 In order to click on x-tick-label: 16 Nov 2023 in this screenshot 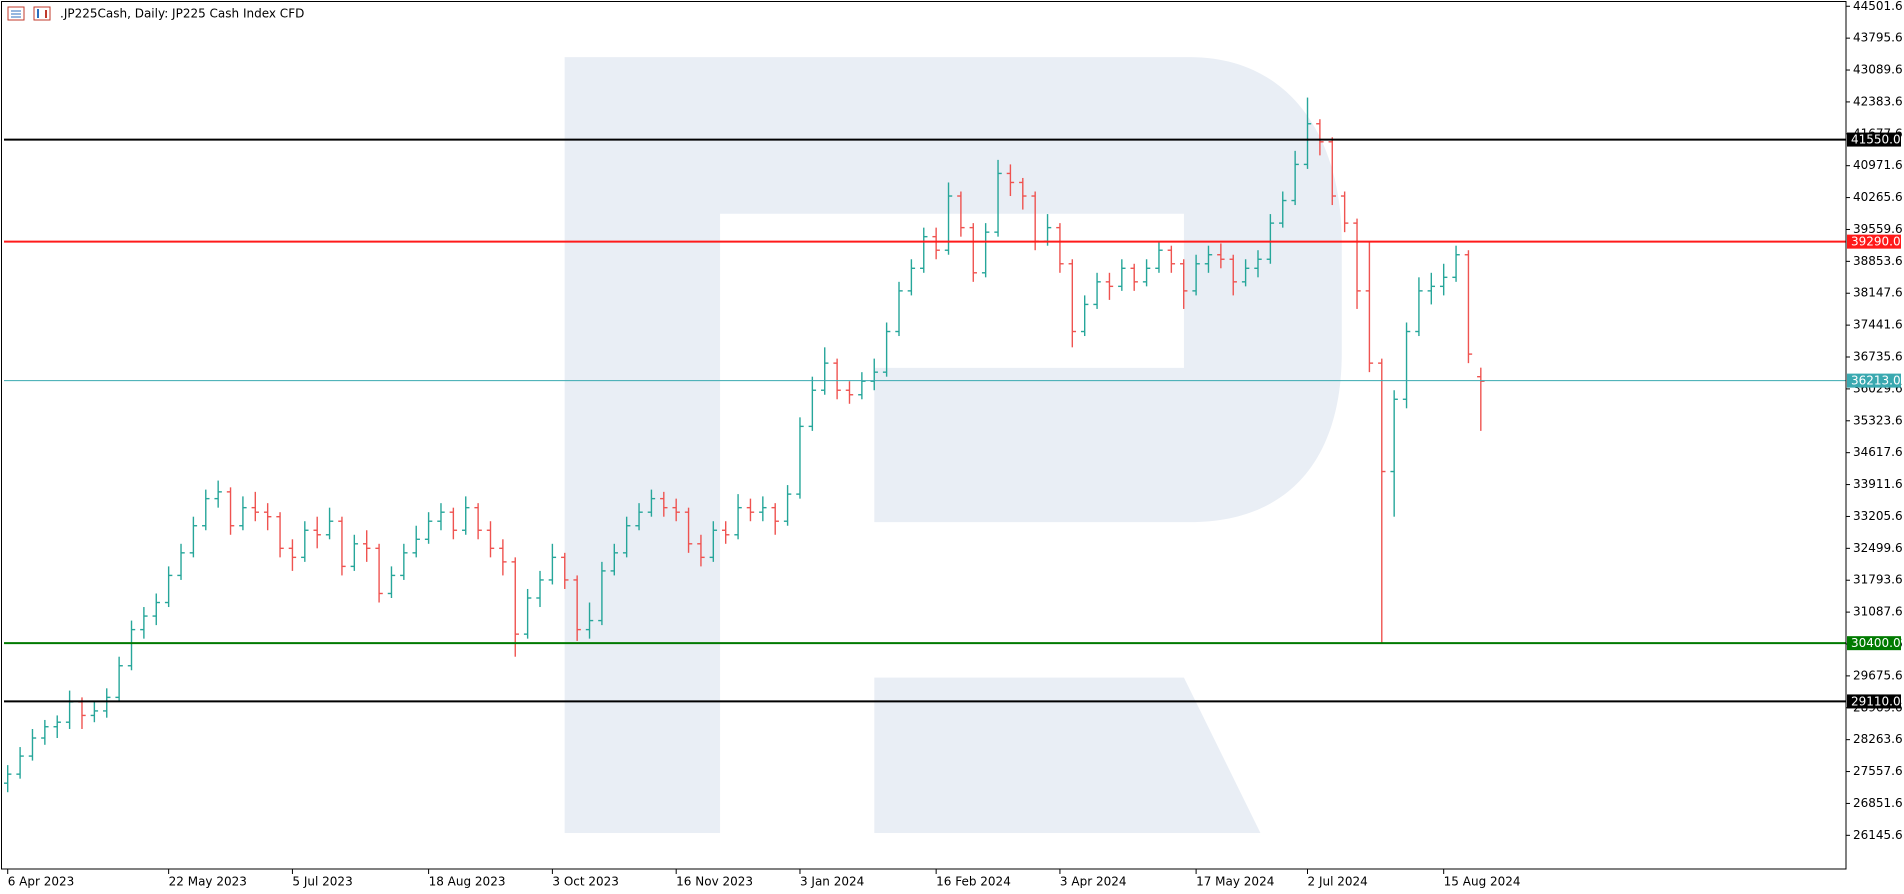, I will do `click(714, 882)`.